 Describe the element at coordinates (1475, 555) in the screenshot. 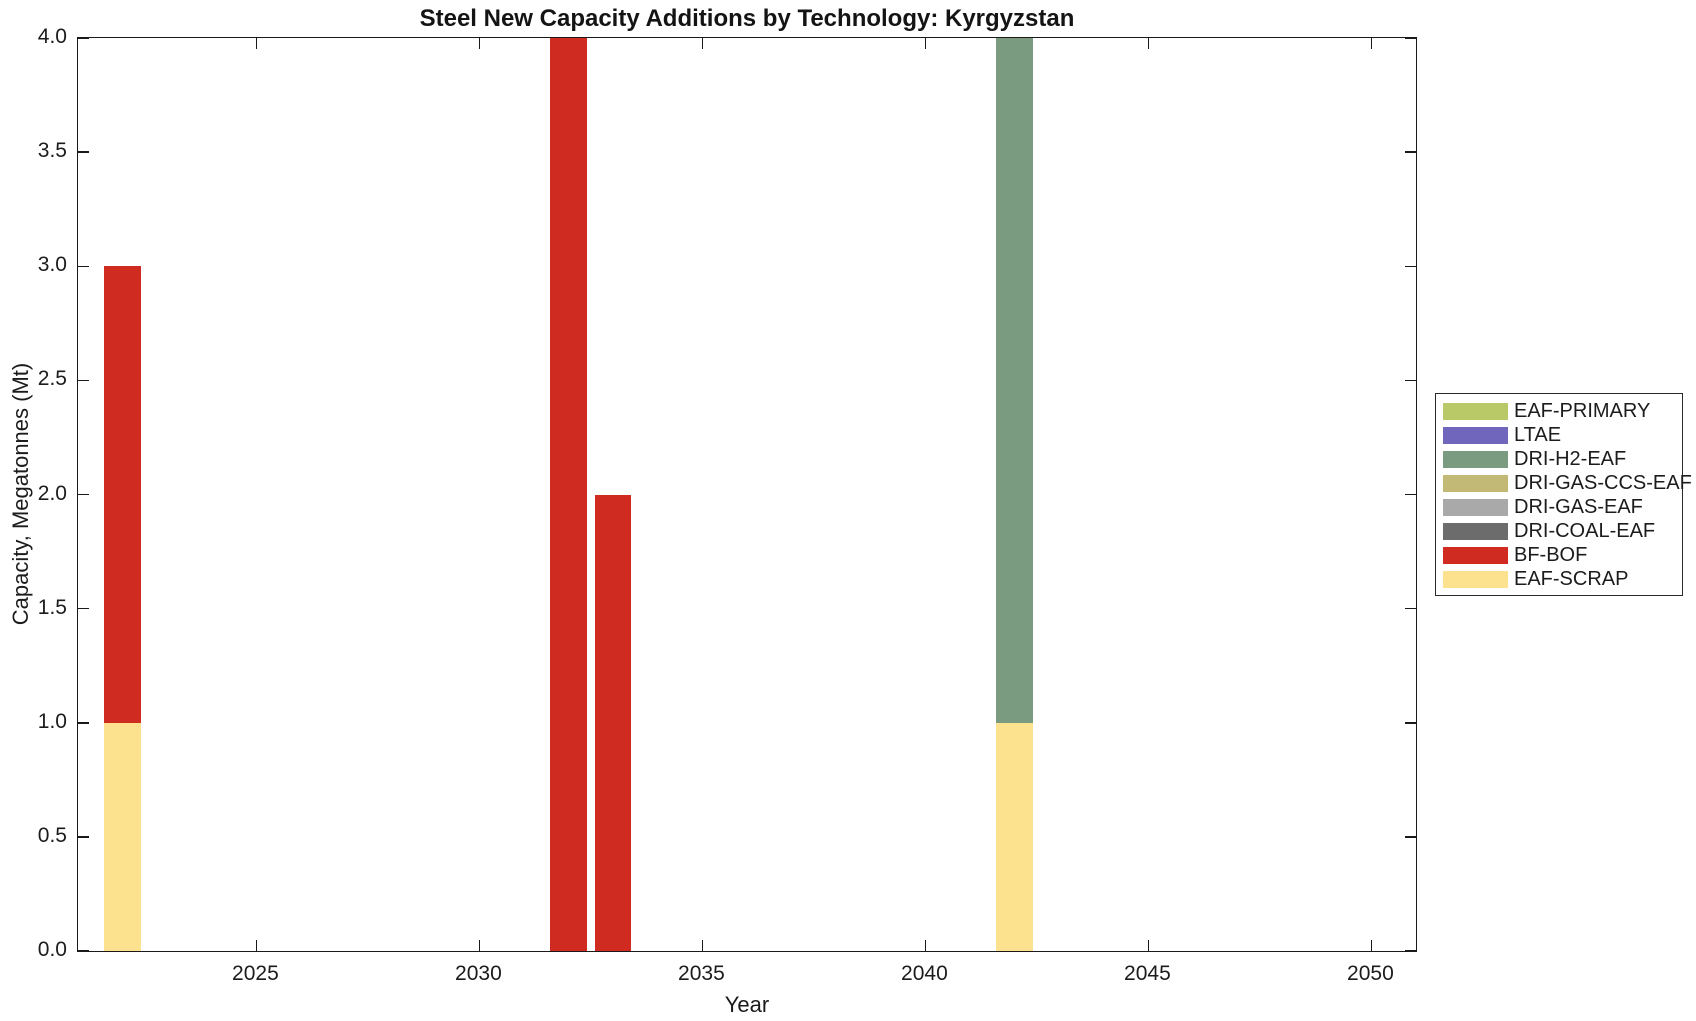

I see `legend-swatch-bf-bof` at that location.